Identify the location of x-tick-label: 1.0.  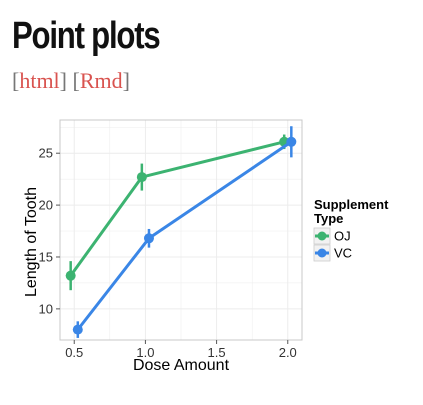
(145, 352).